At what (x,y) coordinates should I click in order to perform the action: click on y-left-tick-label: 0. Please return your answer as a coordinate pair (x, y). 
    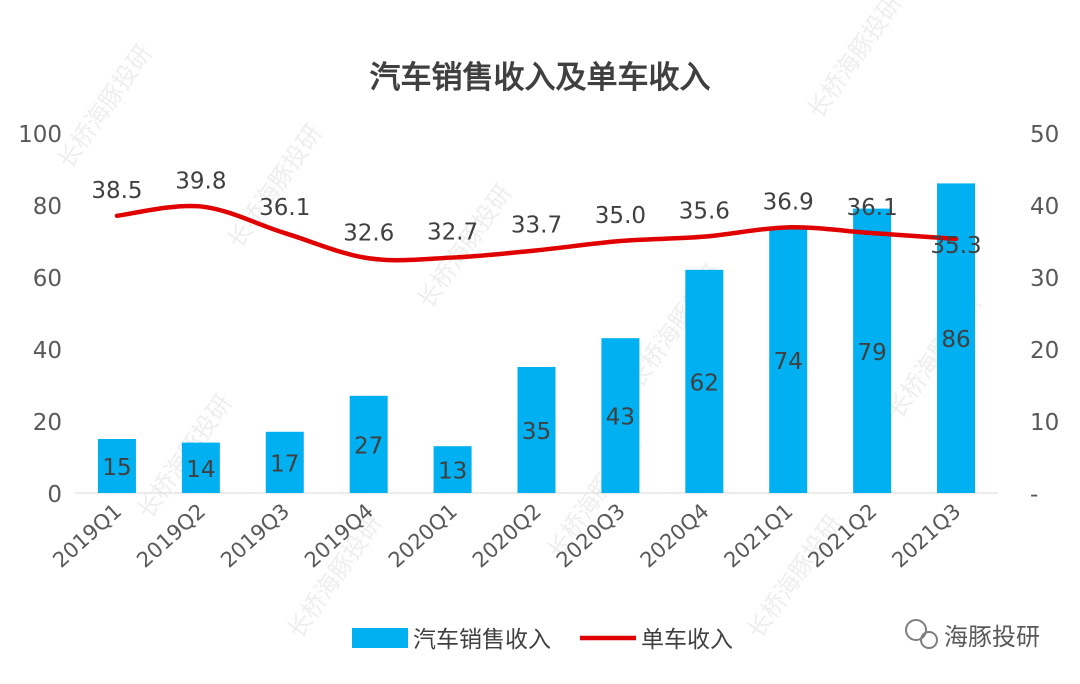
    Looking at the image, I should click on (54, 495).